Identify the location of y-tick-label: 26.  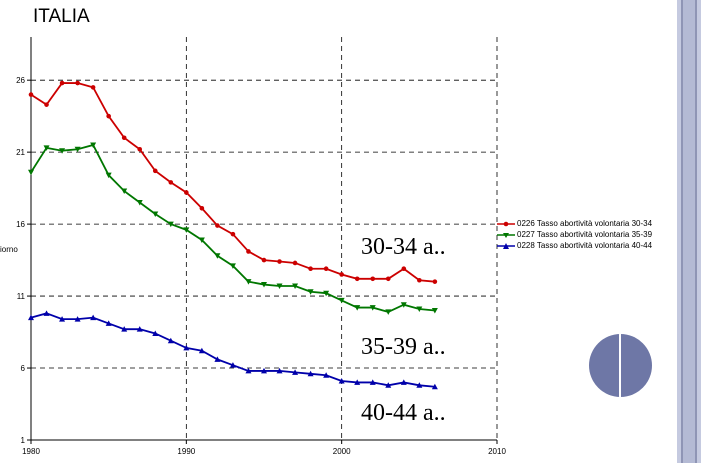
(20, 80).